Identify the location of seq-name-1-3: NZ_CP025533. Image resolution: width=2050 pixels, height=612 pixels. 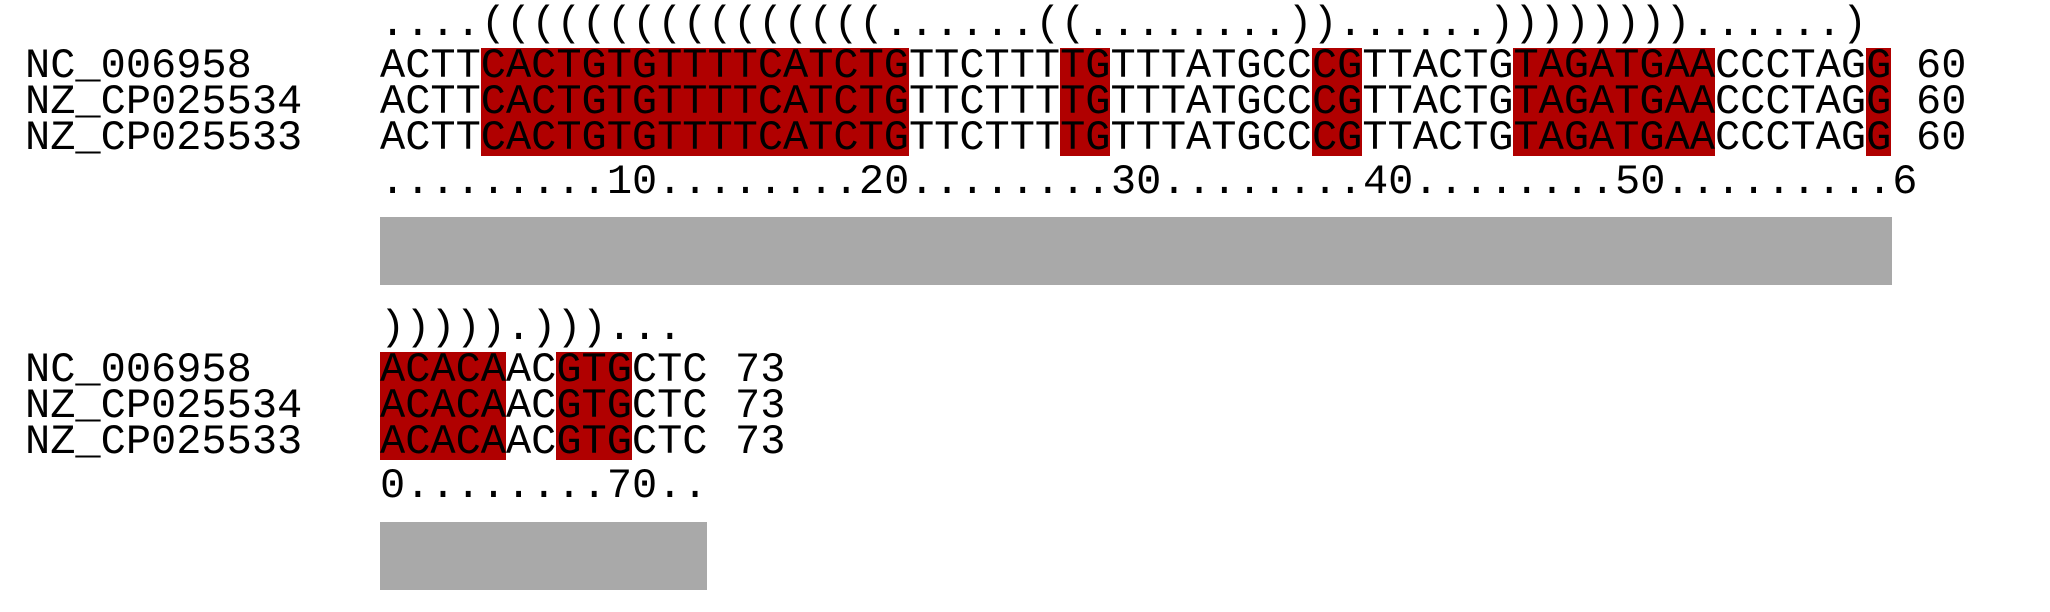
(164, 138).